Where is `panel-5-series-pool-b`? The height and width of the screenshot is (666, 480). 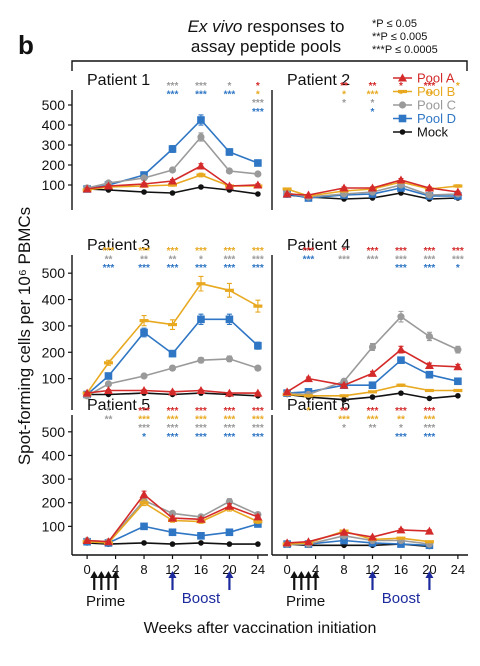 panel-5-series-pool-b is located at coordinates (172, 522).